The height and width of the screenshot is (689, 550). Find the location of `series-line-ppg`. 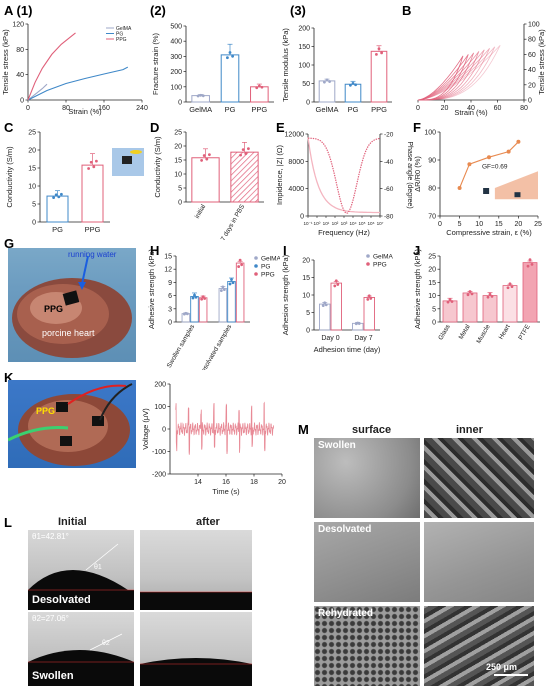

series-line-ppg is located at coordinates (51, 66).